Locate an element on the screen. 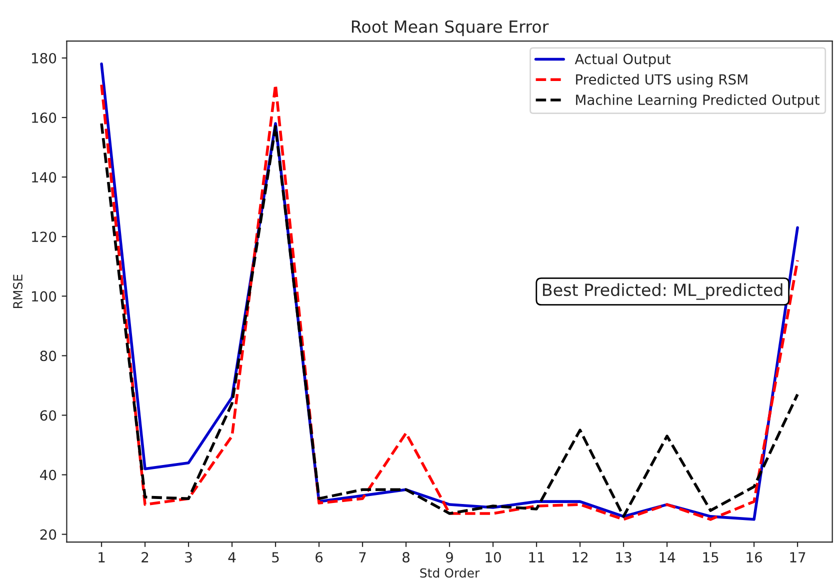 The height and width of the screenshot is (586, 834). x-tick-label: 9 is located at coordinates (449, 557).